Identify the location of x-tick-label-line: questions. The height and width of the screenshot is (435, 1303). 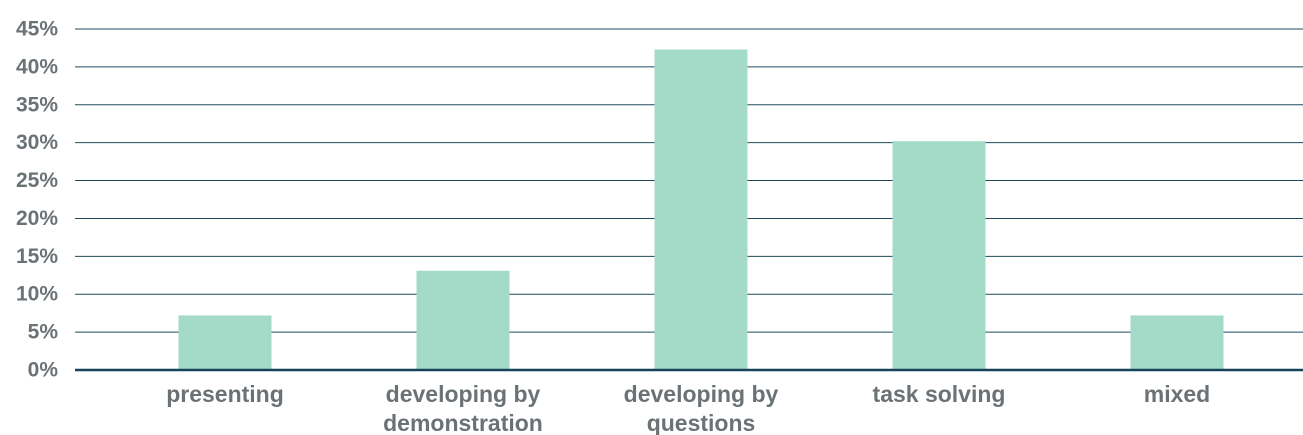
(701, 422).